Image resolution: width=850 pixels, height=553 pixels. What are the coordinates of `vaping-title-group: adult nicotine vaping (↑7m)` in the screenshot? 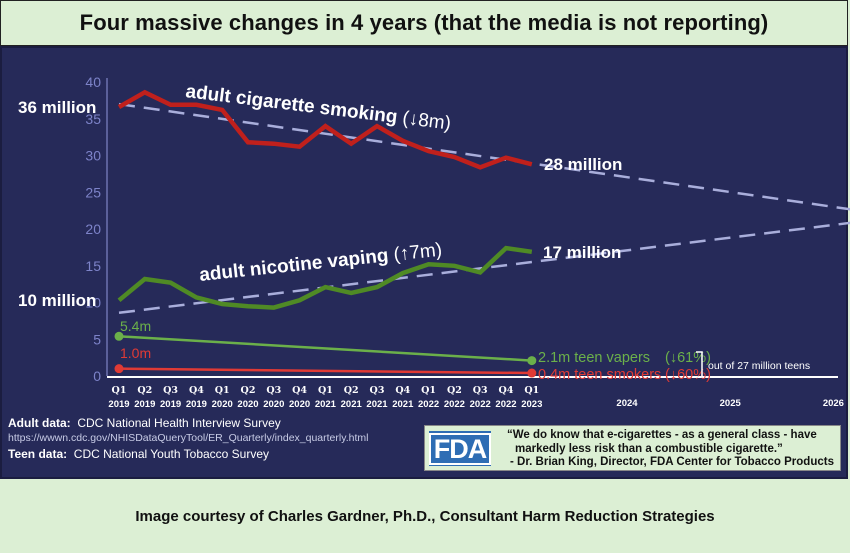 It's located at (320, 263).